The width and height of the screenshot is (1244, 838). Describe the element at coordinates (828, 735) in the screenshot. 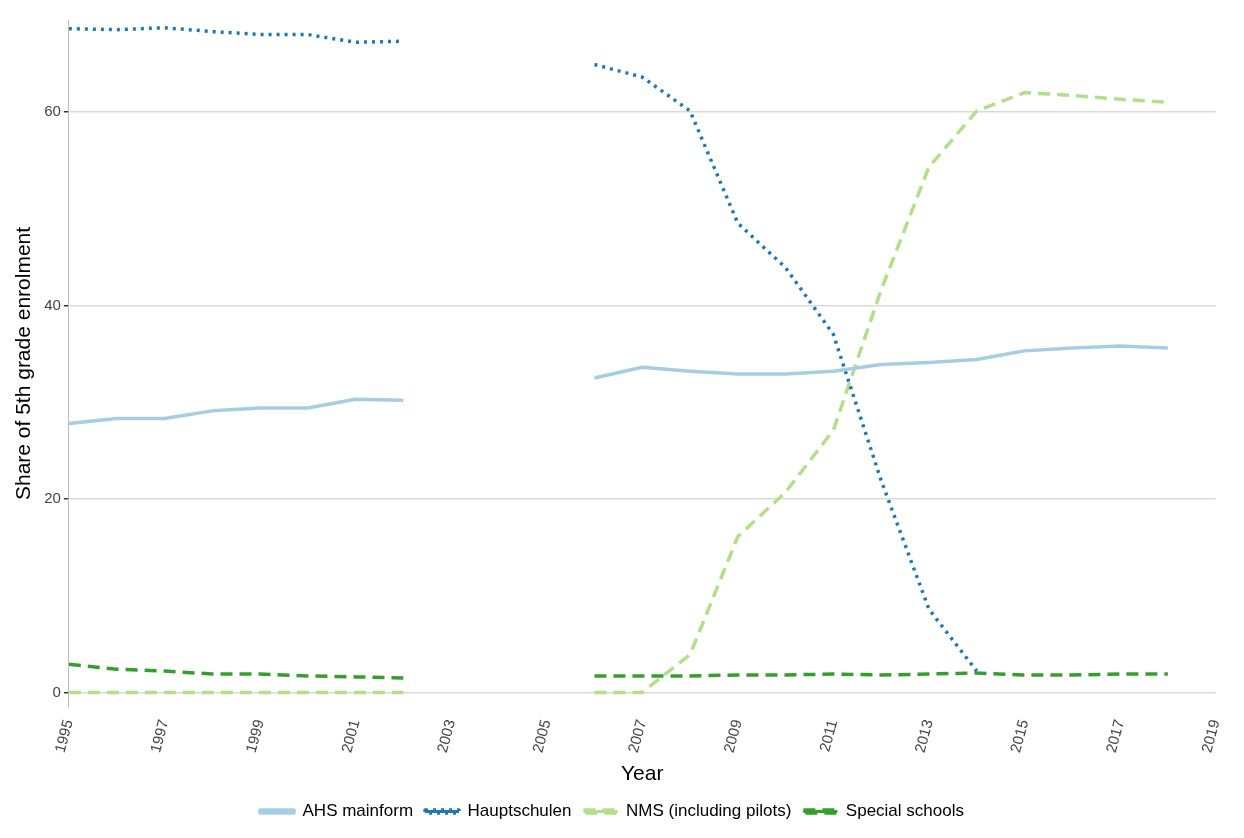

I see `x-tick-label: 2011` at that location.